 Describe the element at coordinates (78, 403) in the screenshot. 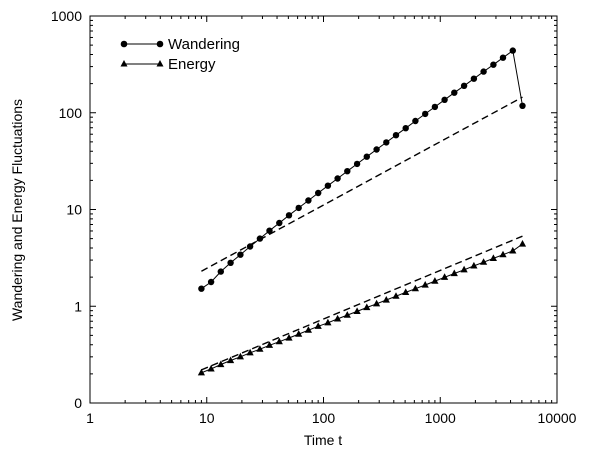

I see `y-tick-label: 0` at that location.